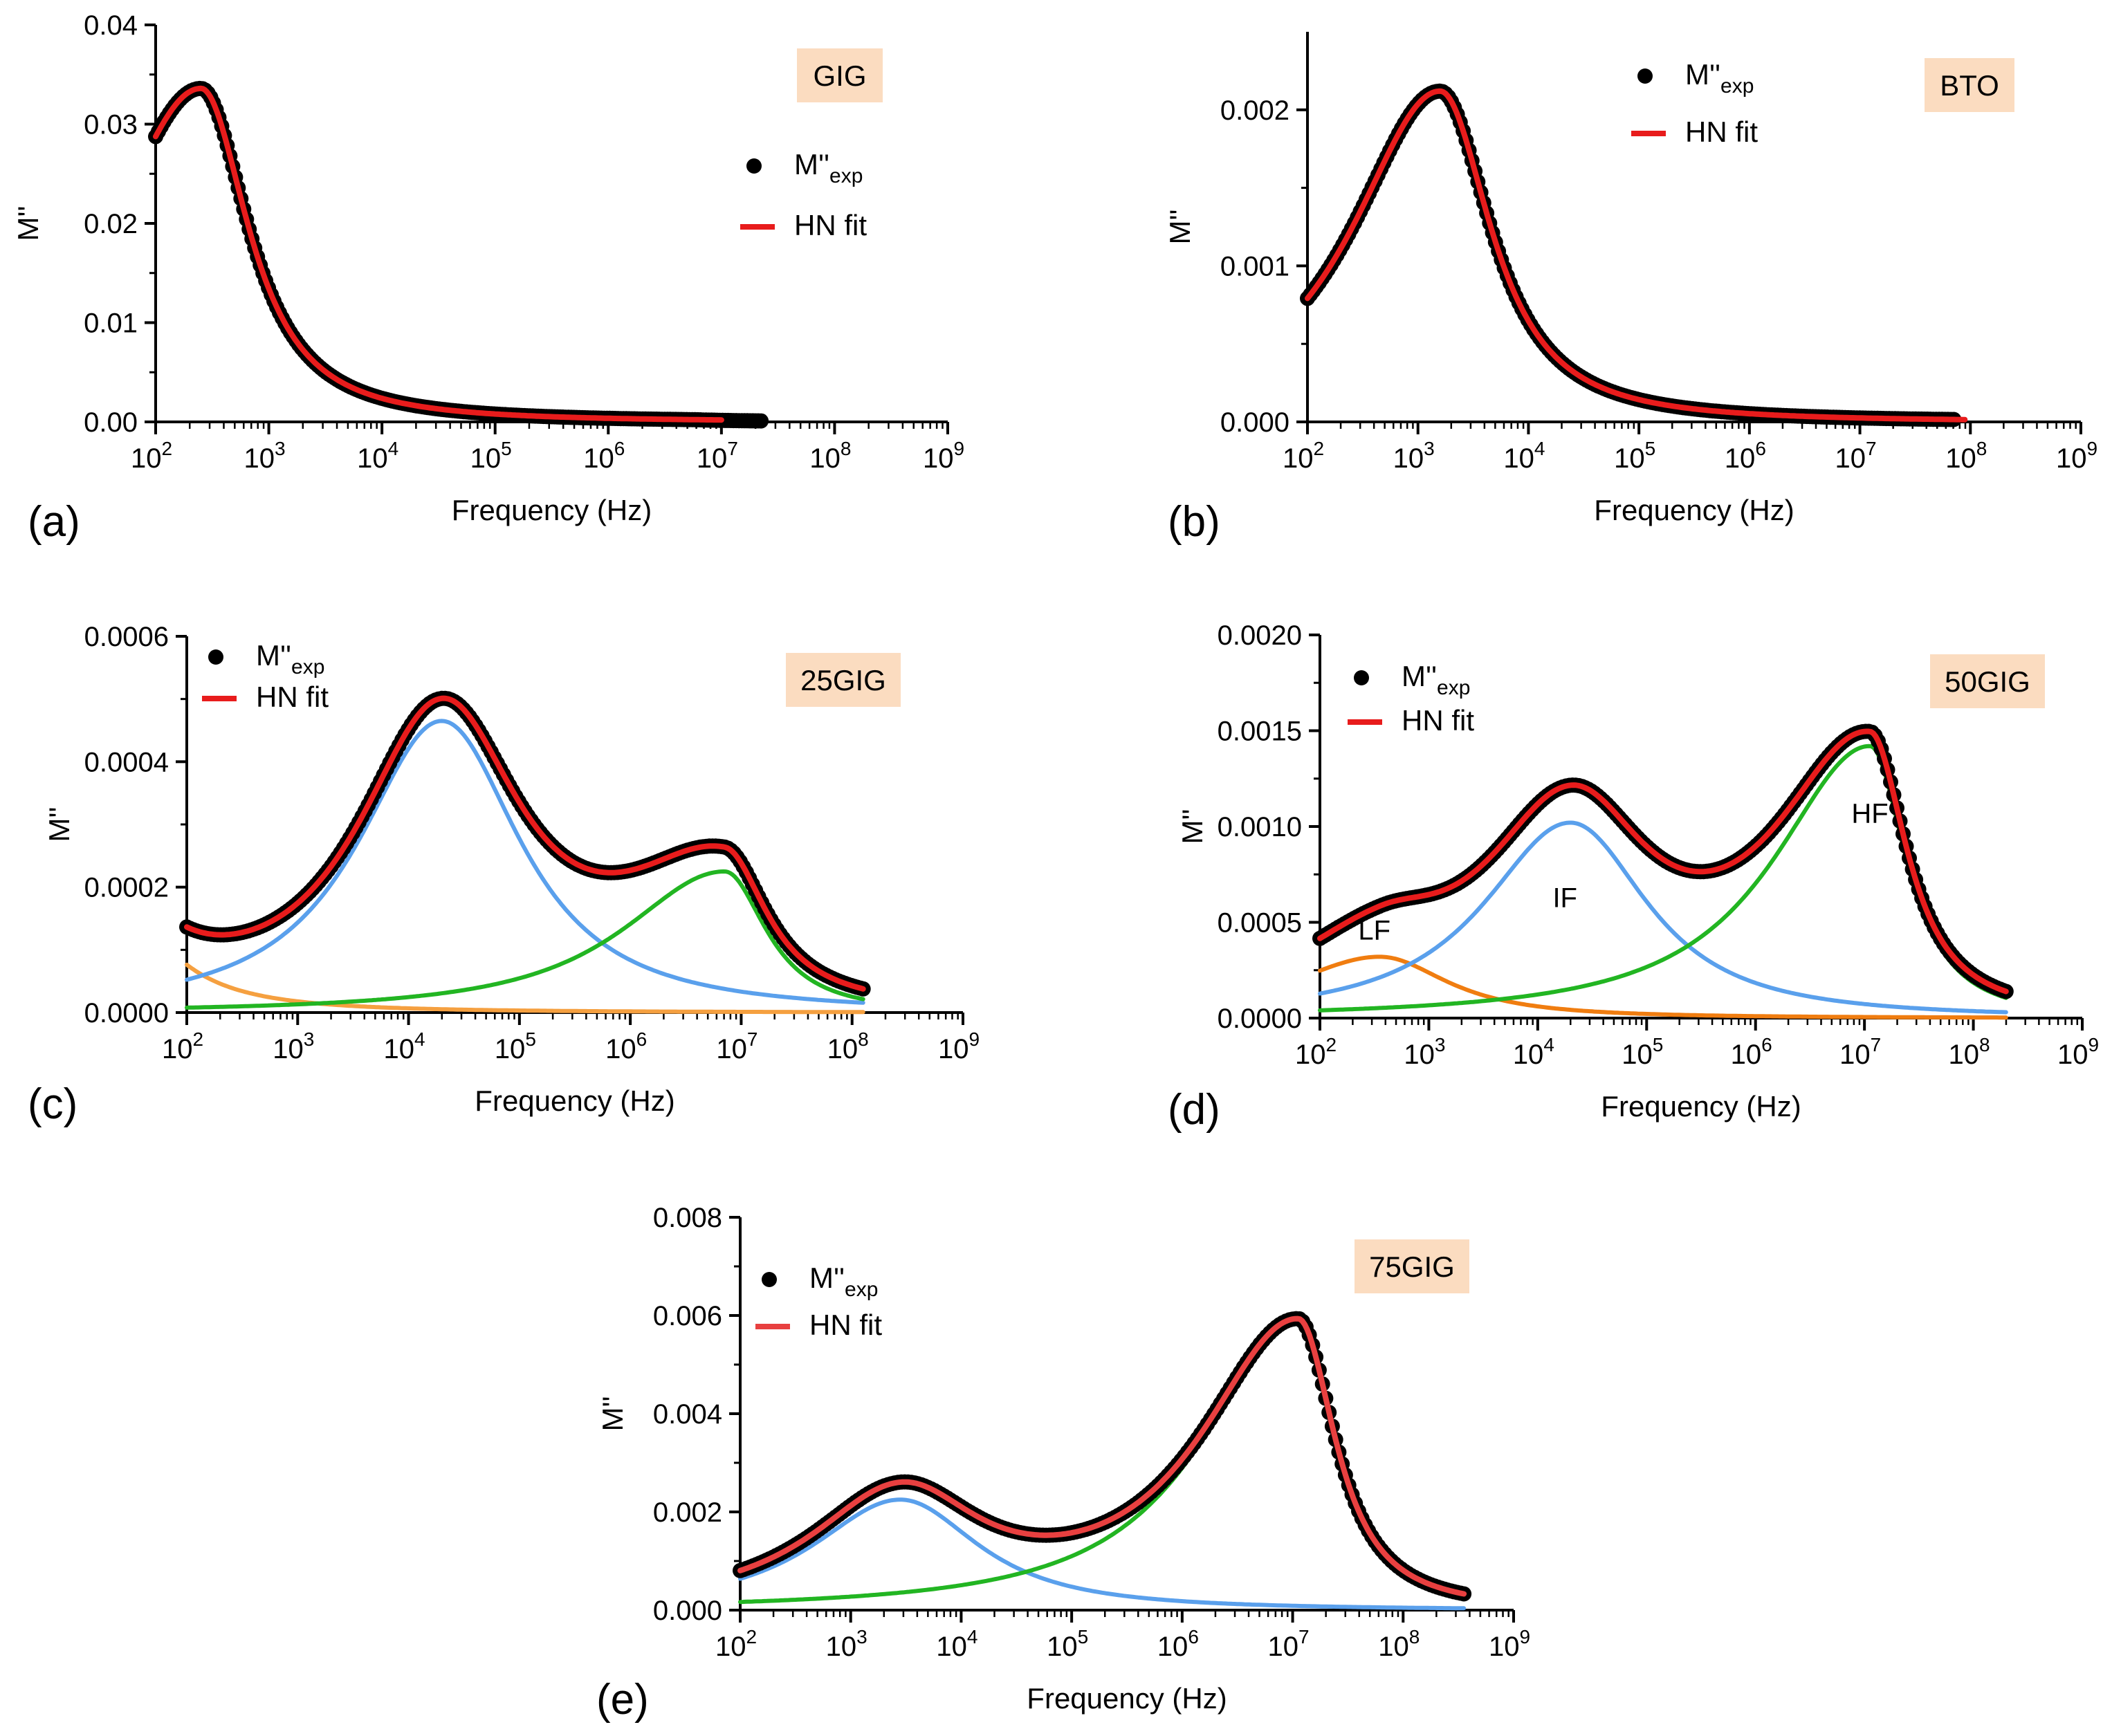 This screenshot has height=1736, width=2121. What do you see at coordinates (111, 125) in the screenshot?
I see `y-tick-label: 0.03` at bounding box center [111, 125].